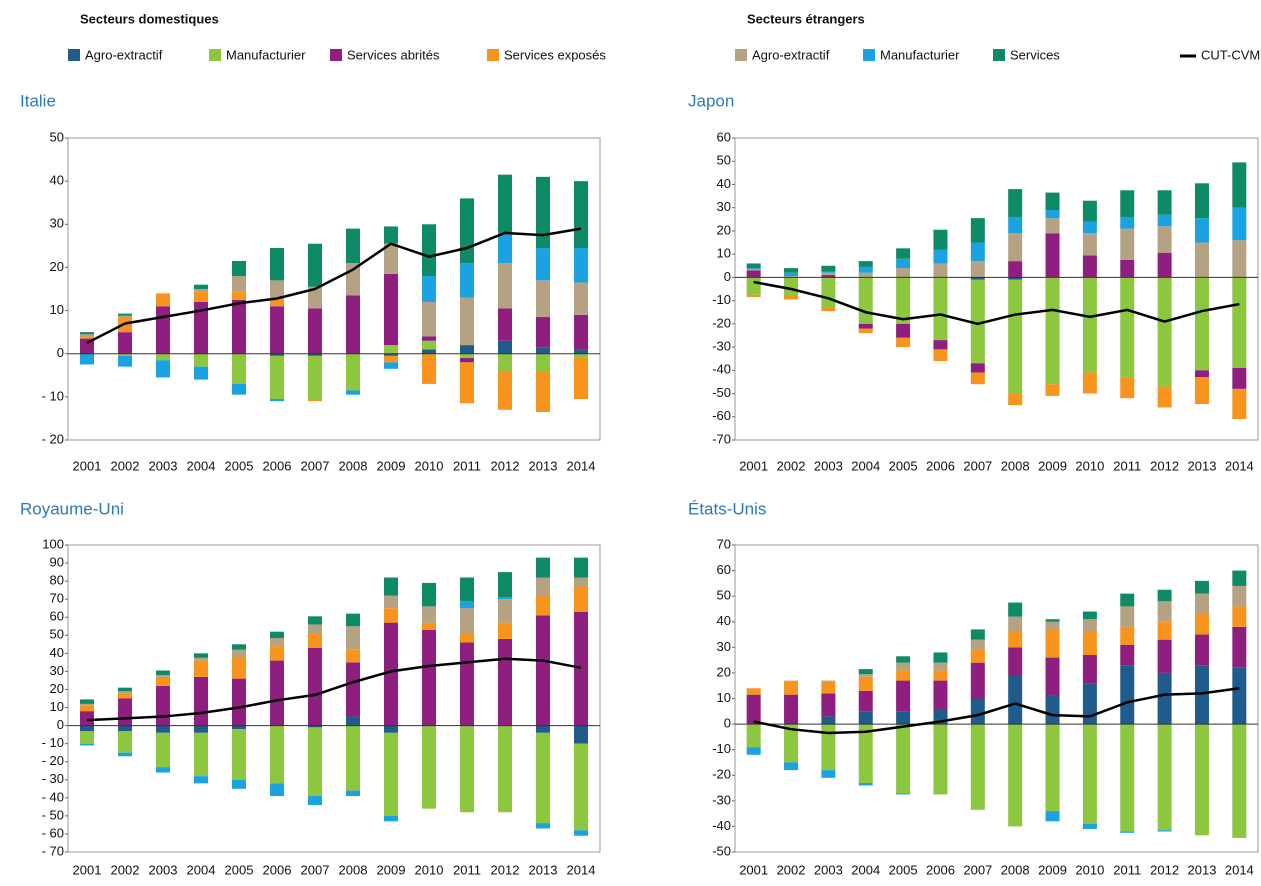  Describe the element at coordinates (865, 869) in the screenshot. I see `x-tick-label: 2004` at that location.